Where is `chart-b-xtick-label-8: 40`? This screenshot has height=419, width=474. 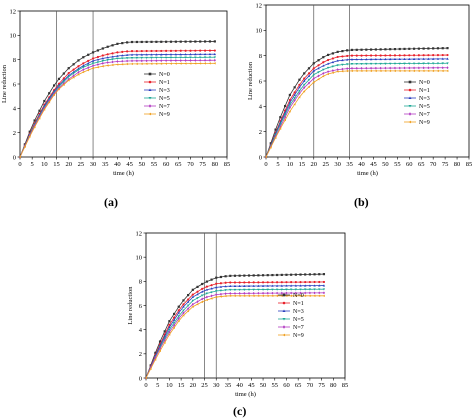 chart-b-xtick-label-8: 40 is located at coordinates (361, 164).